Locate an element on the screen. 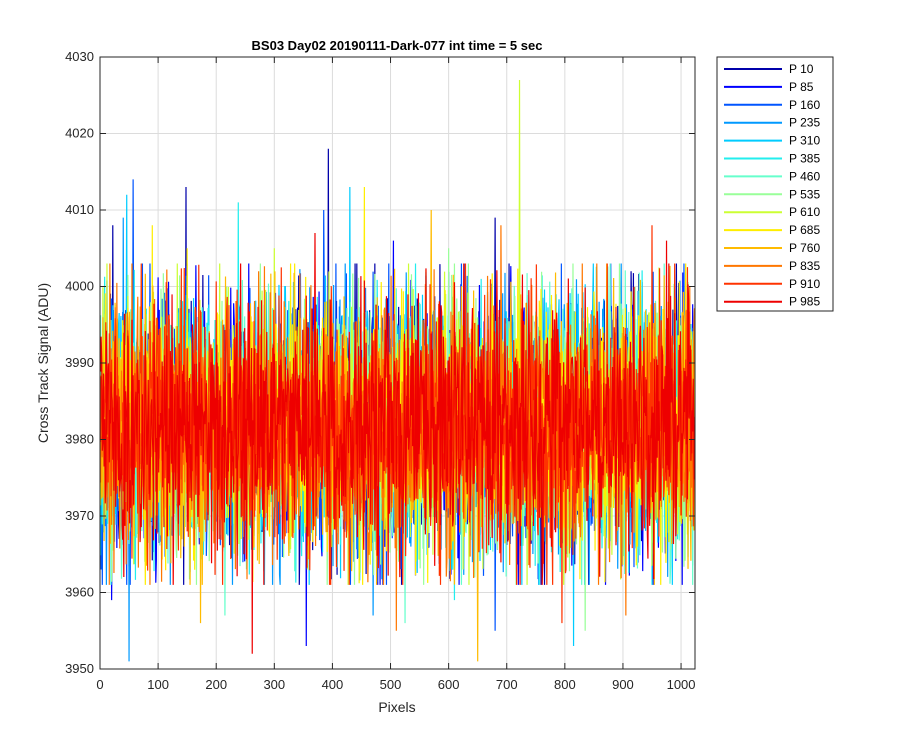 The width and height of the screenshot is (900, 750). y-tick-label: 3990 is located at coordinates (79, 362).